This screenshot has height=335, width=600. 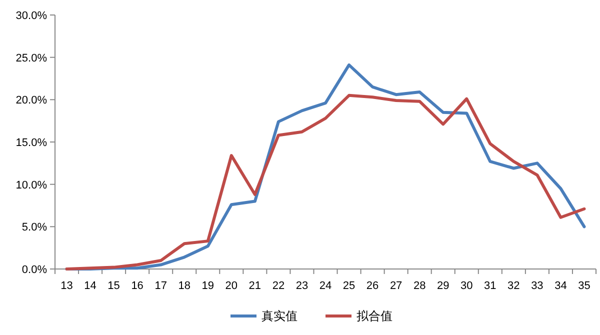 What do you see at coordinates (466, 286) in the screenshot?
I see `x-tick-label: 30` at bounding box center [466, 286].